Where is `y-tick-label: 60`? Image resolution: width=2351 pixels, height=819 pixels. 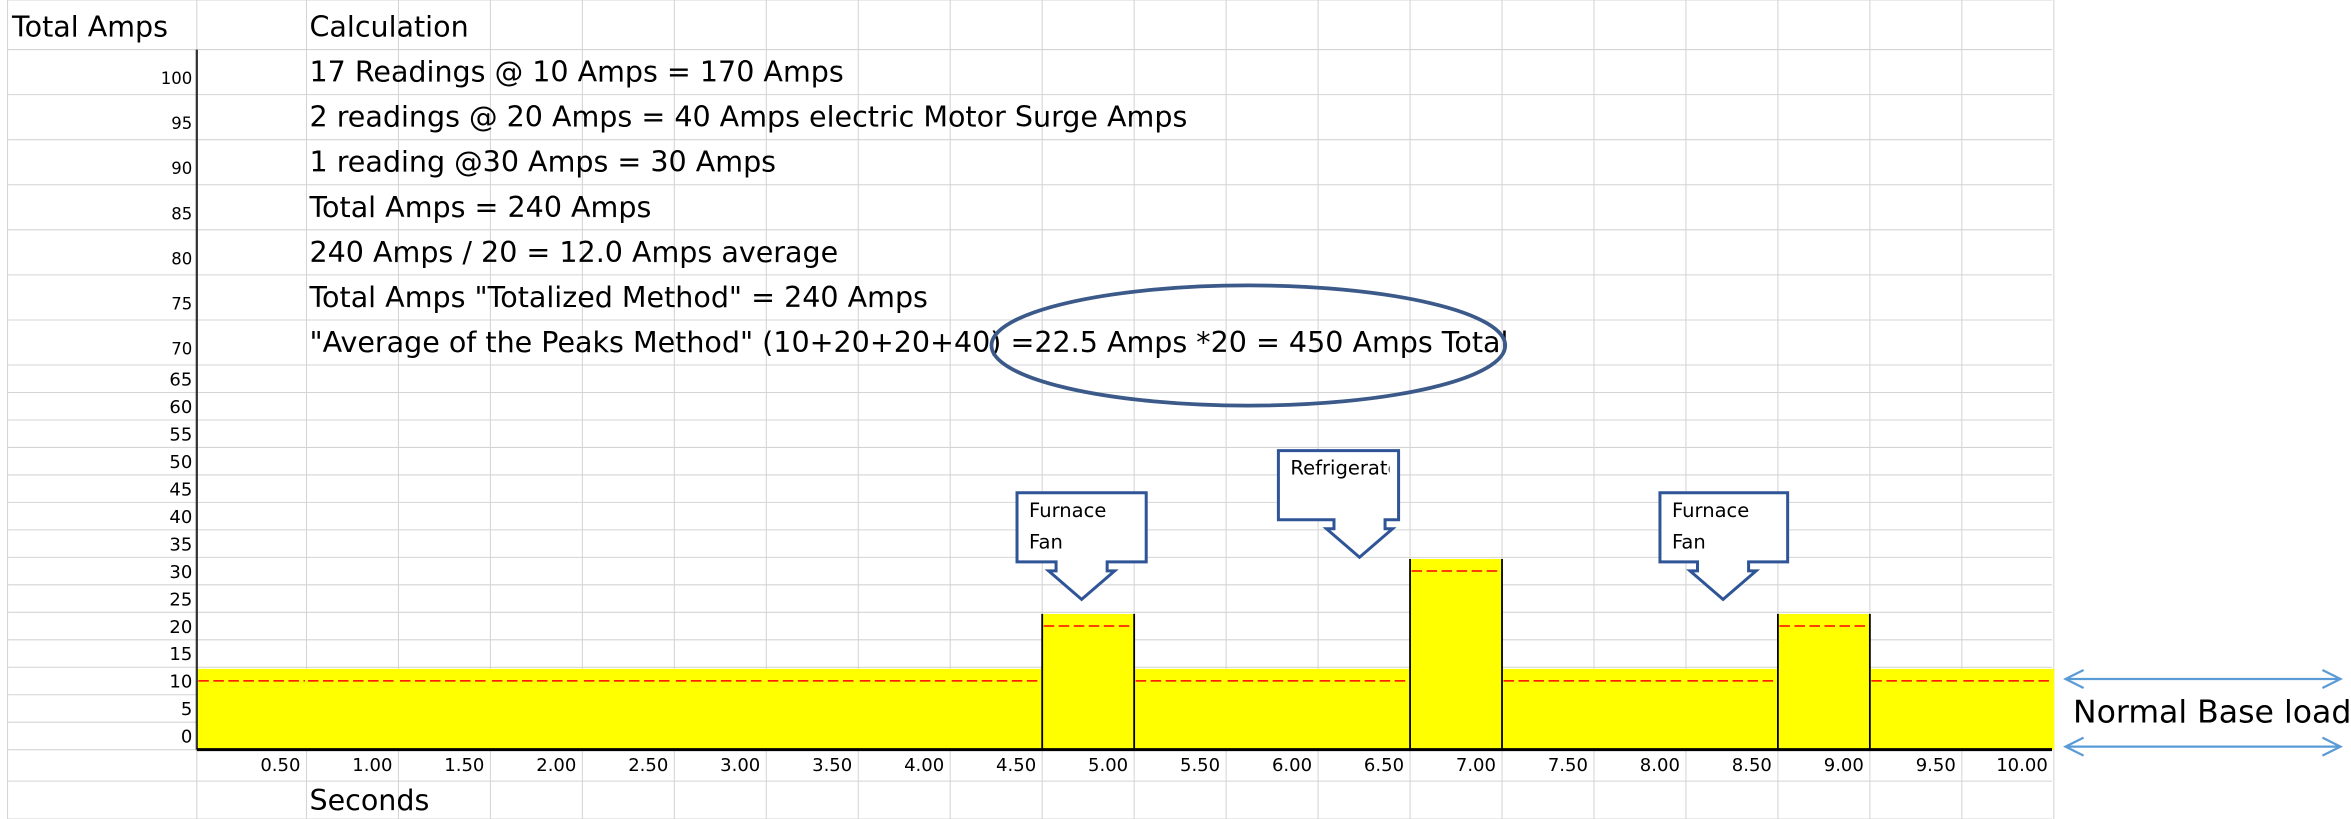
y-tick-label: 60 is located at coordinates (180, 407).